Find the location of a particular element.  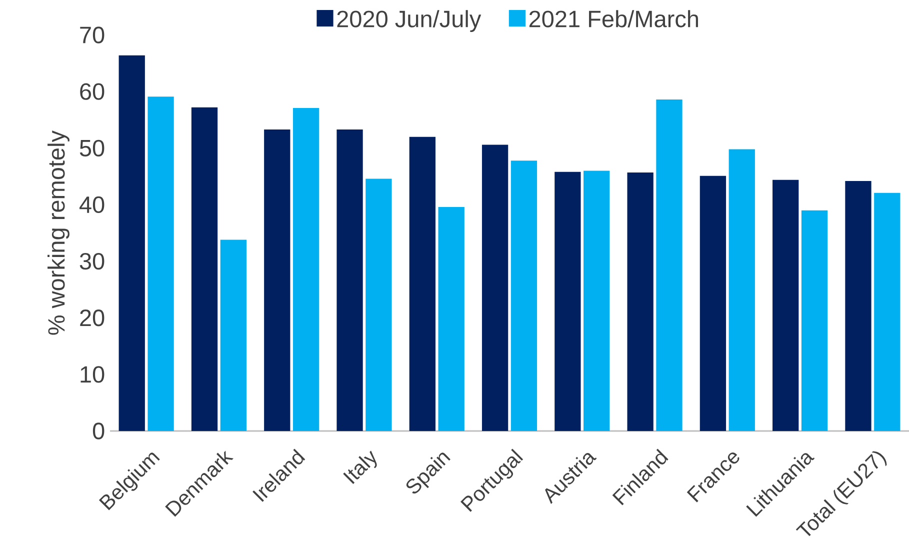

y-tick-label: 60 is located at coordinates (92, 91).